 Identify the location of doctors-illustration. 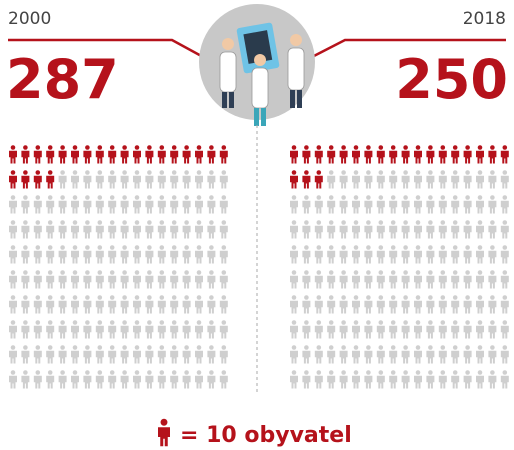
(257, 65).